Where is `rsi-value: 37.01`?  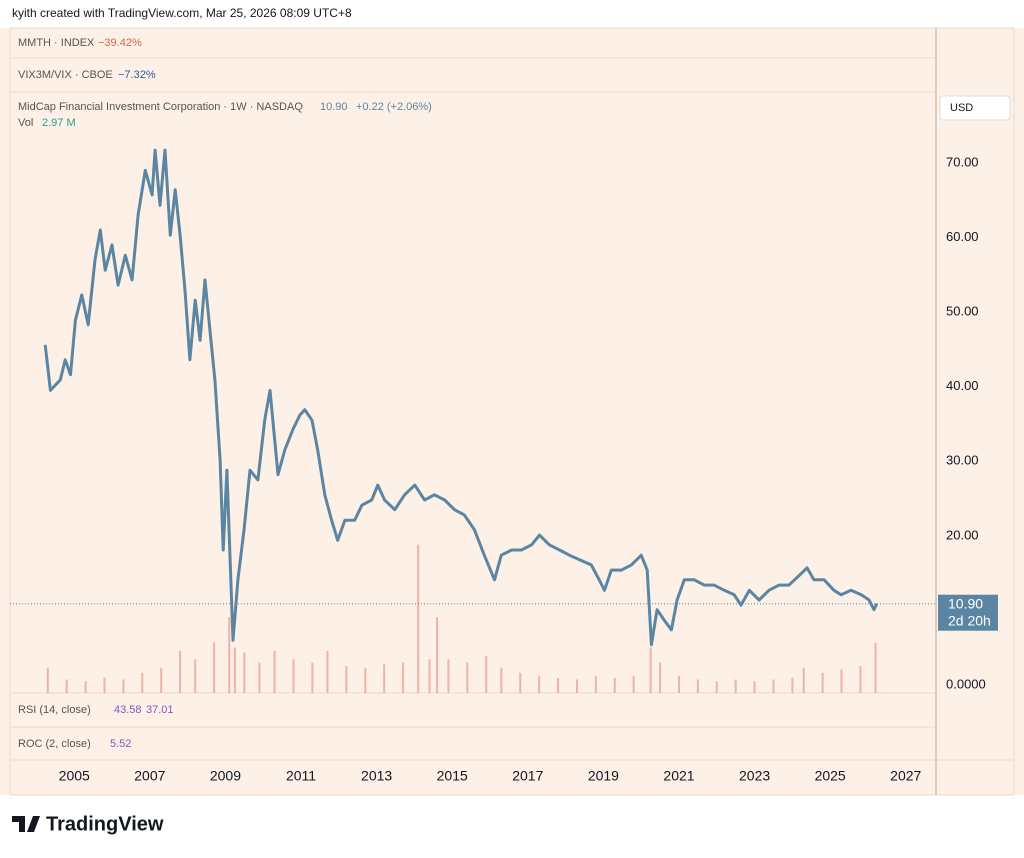 rsi-value: 37.01 is located at coordinates (160, 710).